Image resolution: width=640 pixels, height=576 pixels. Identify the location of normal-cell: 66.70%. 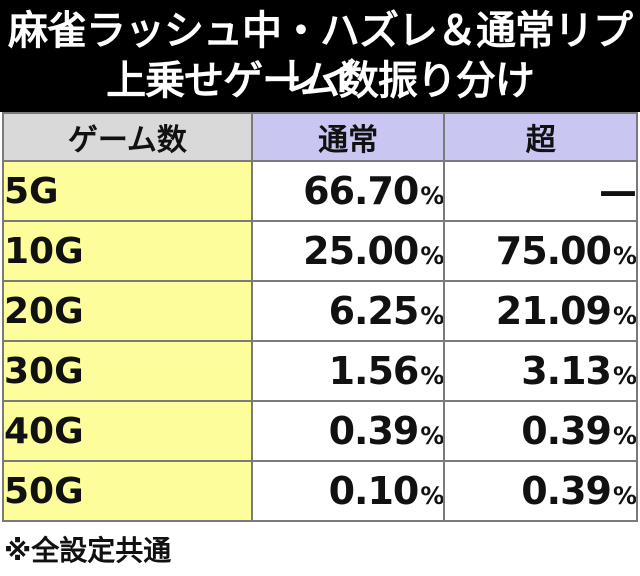
(348, 191).